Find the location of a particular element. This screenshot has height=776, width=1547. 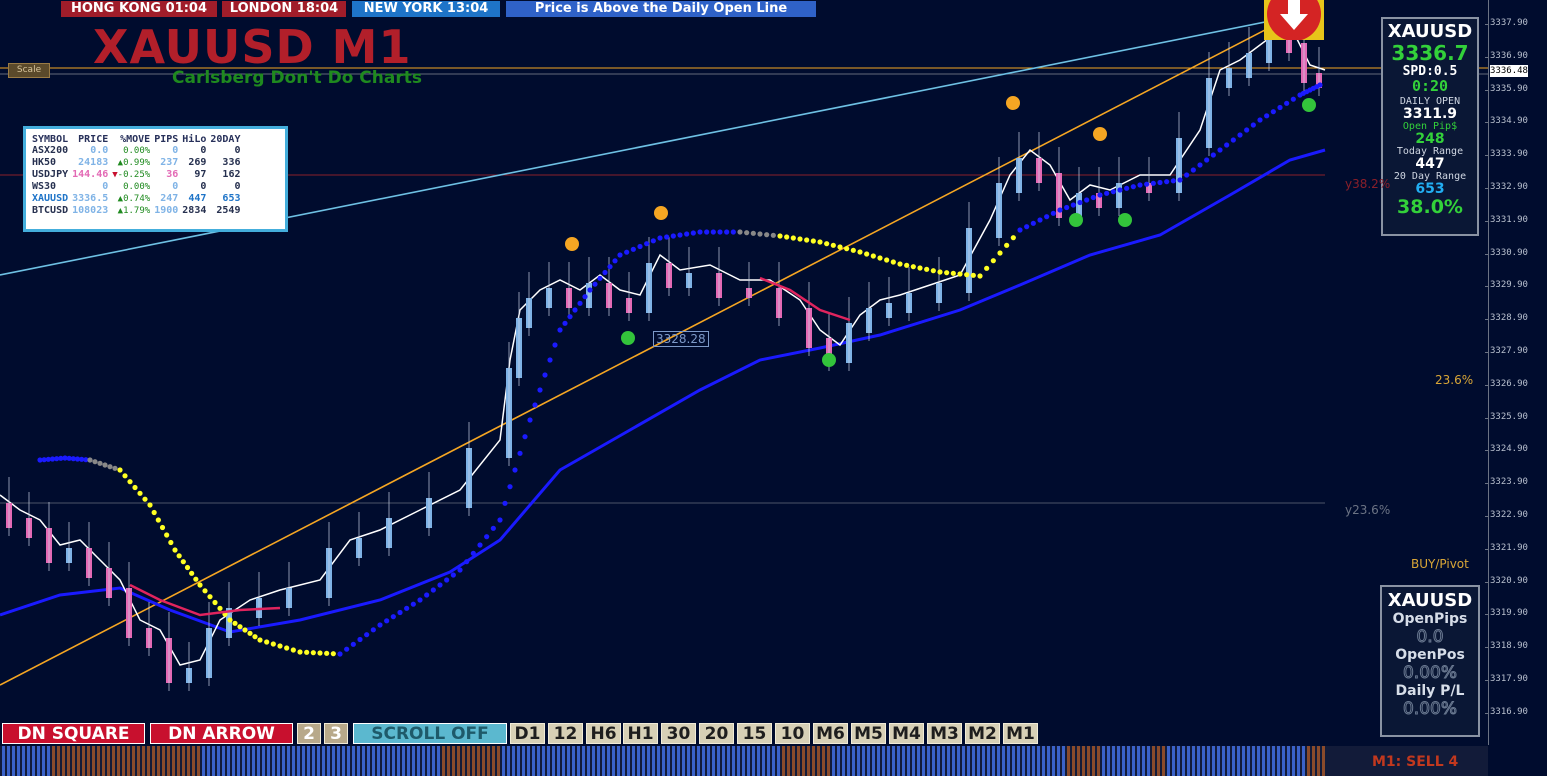

timeframe-button-12: 12 is located at coordinates (565, 733).